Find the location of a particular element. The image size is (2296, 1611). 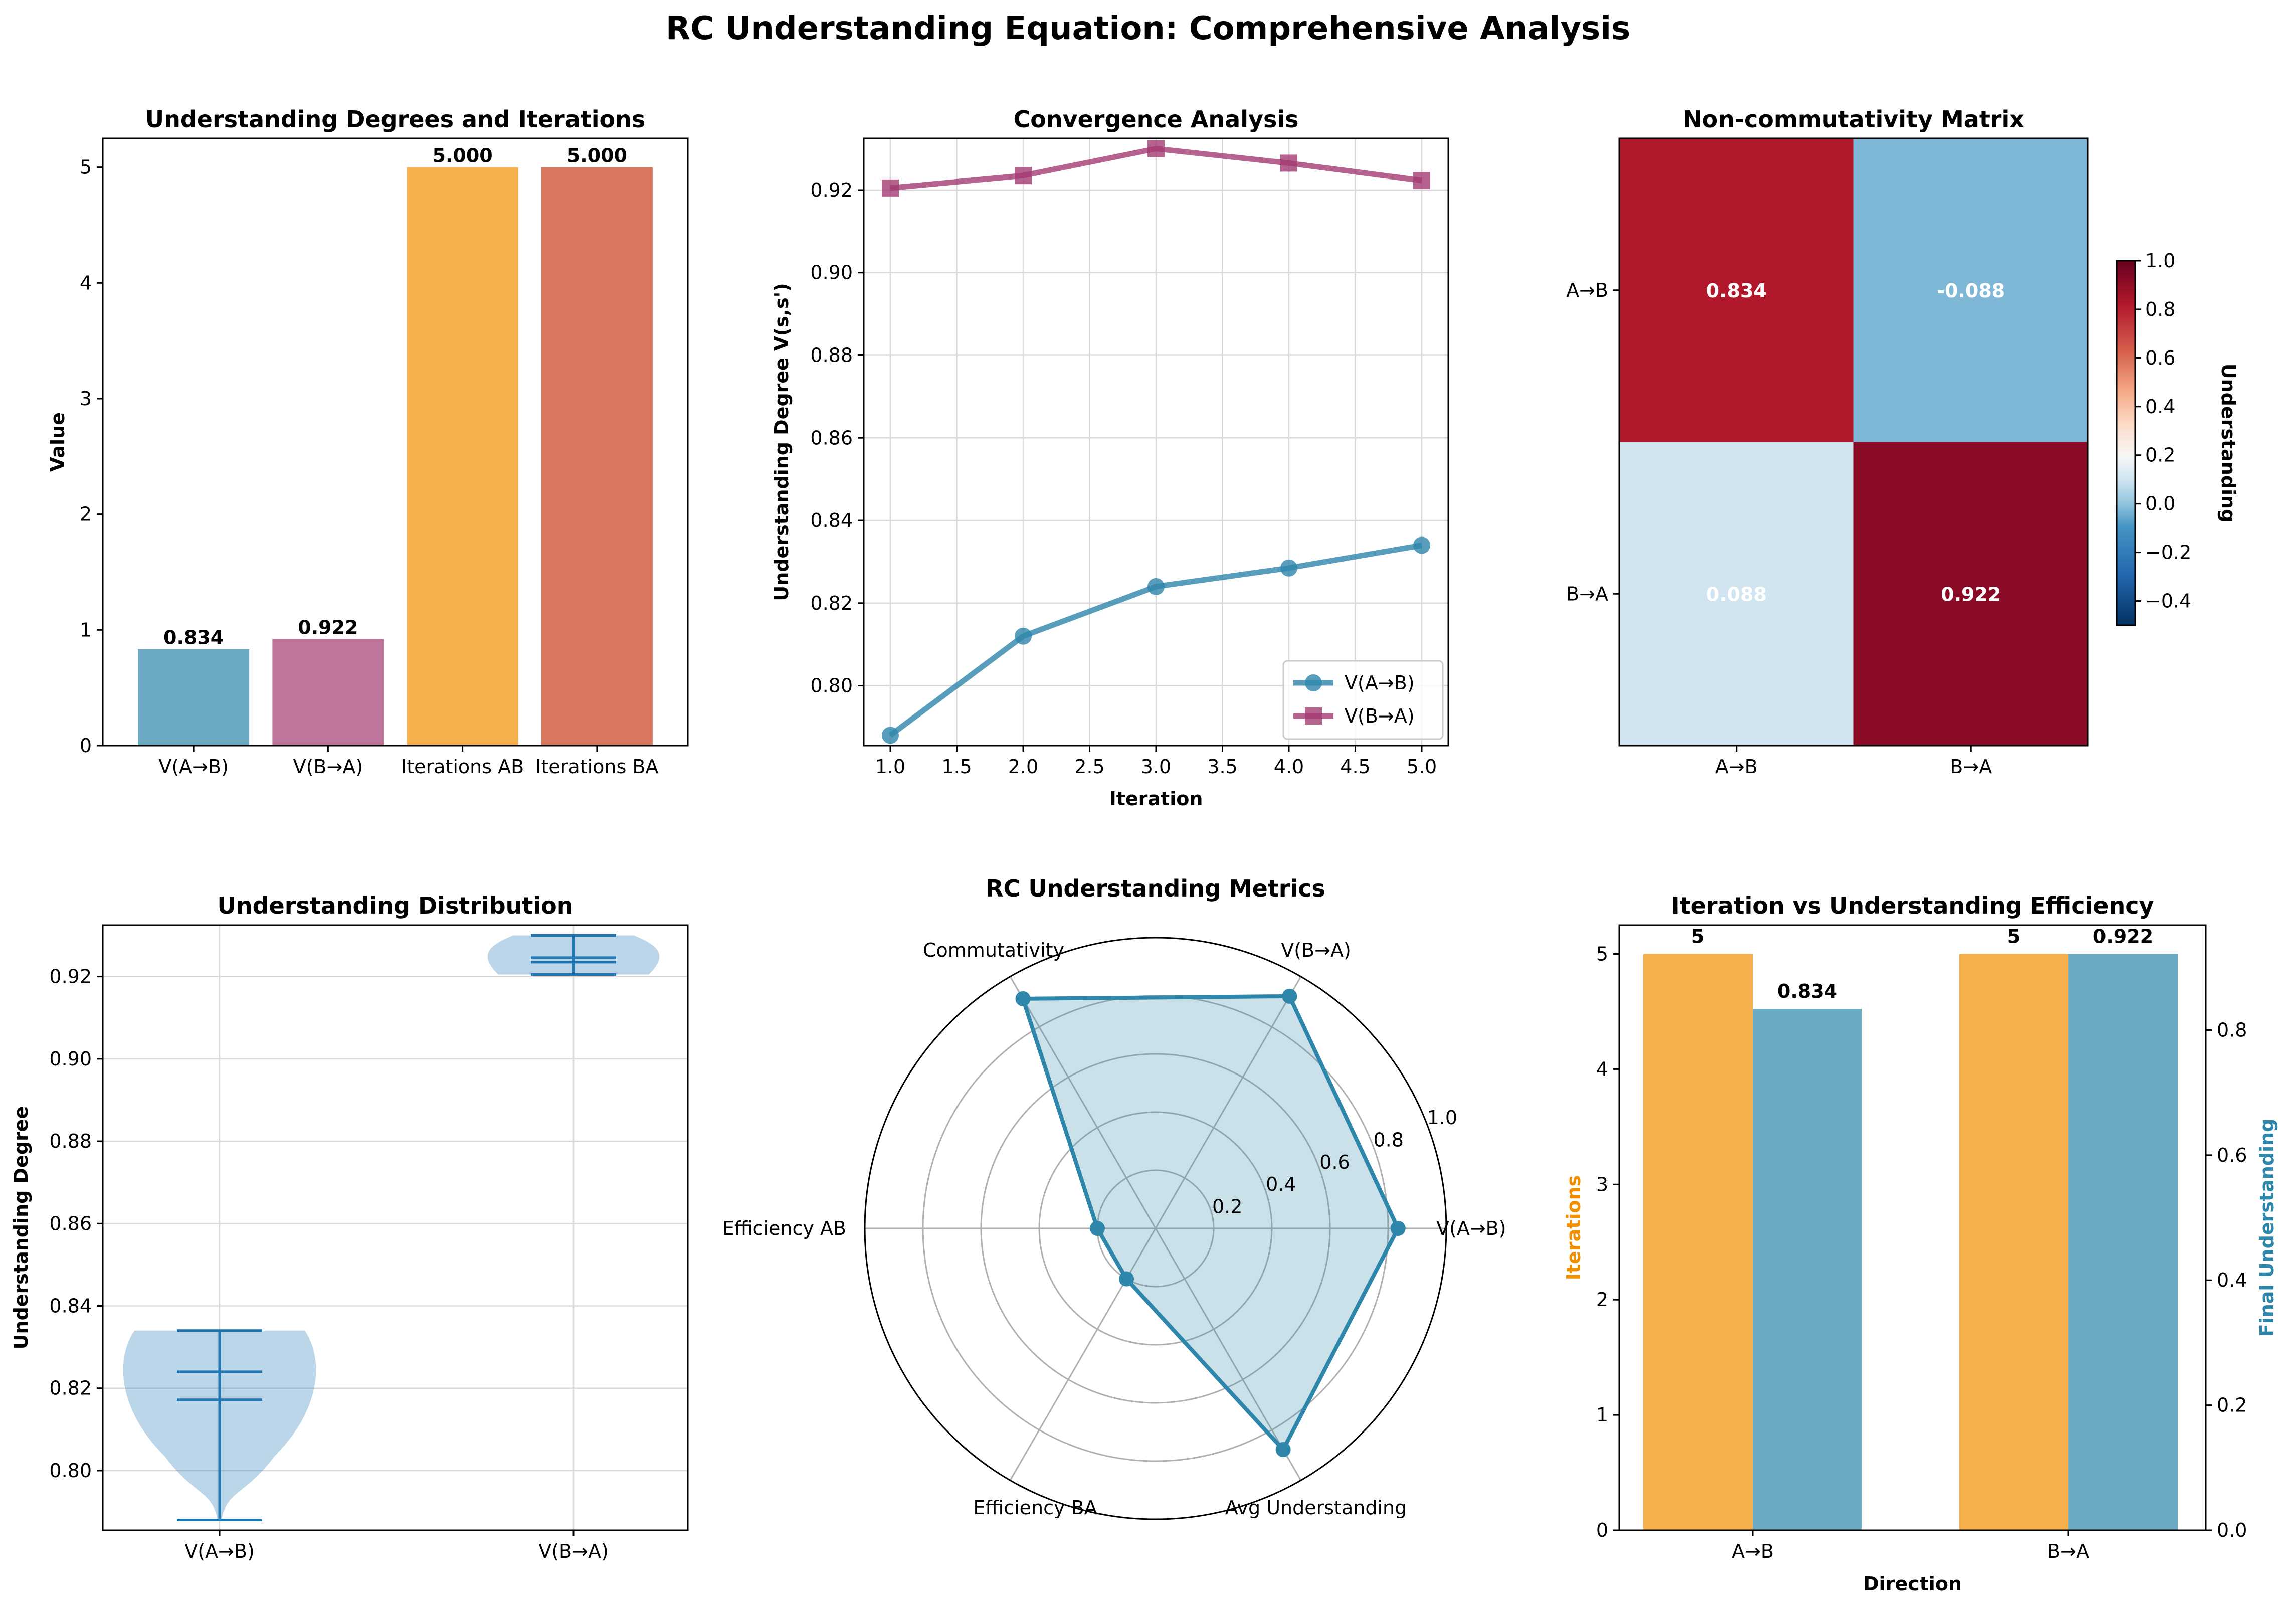

x-tick-label: B→A is located at coordinates (2068, 1551).